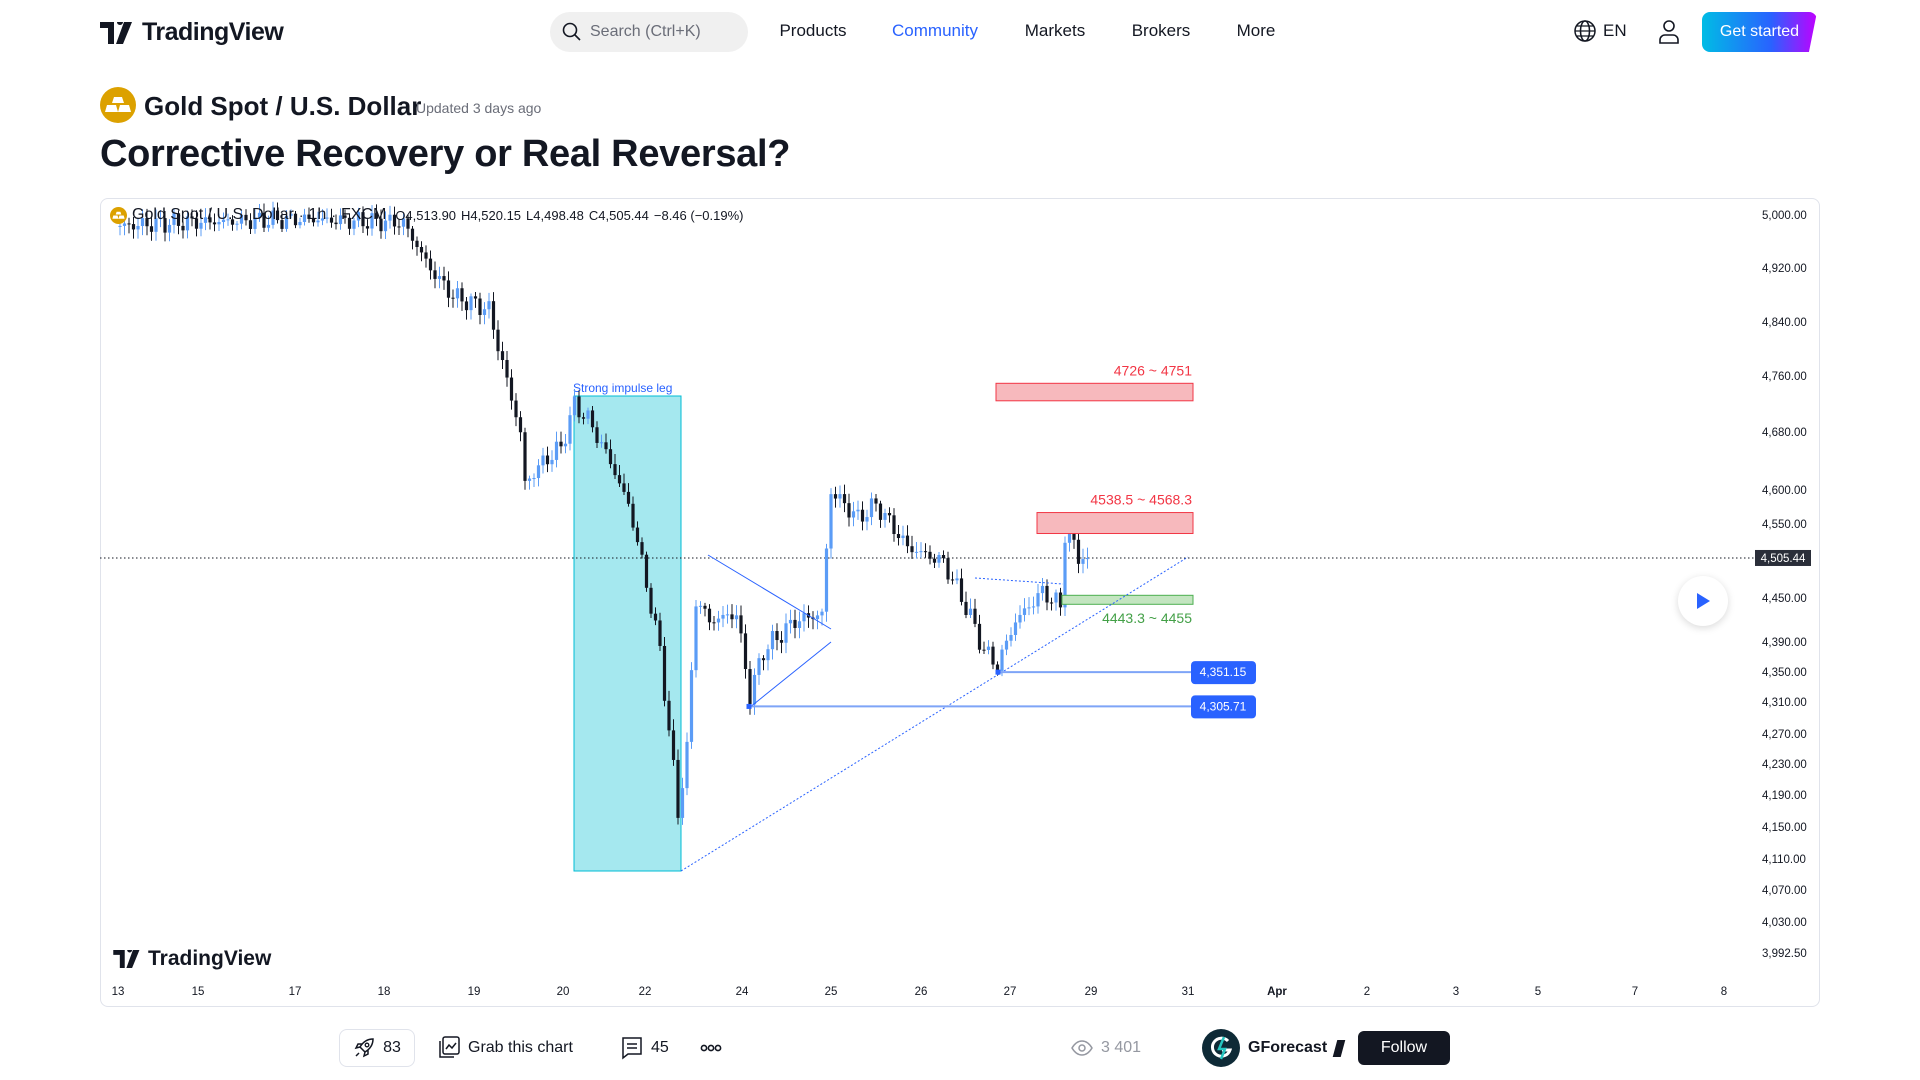 This screenshot has height=1080, width=1920. What do you see at coordinates (192, 959) in the screenshot?
I see `watermark: TradingView` at bounding box center [192, 959].